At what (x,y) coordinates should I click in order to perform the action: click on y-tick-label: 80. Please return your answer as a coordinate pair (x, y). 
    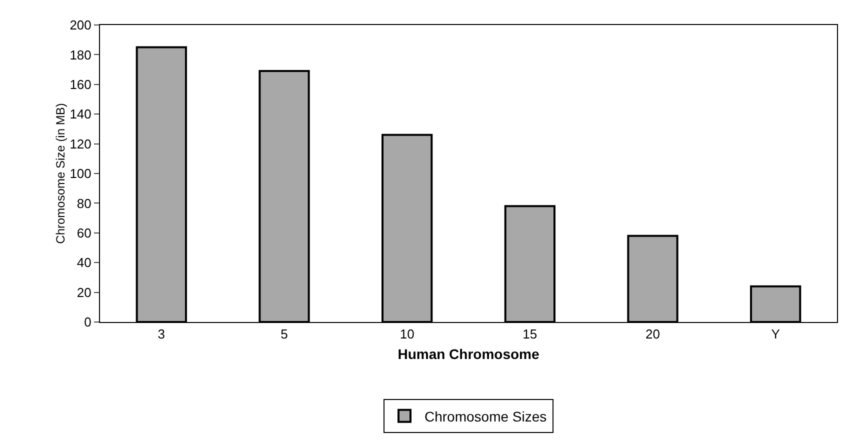
    Looking at the image, I should click on (84, 203).